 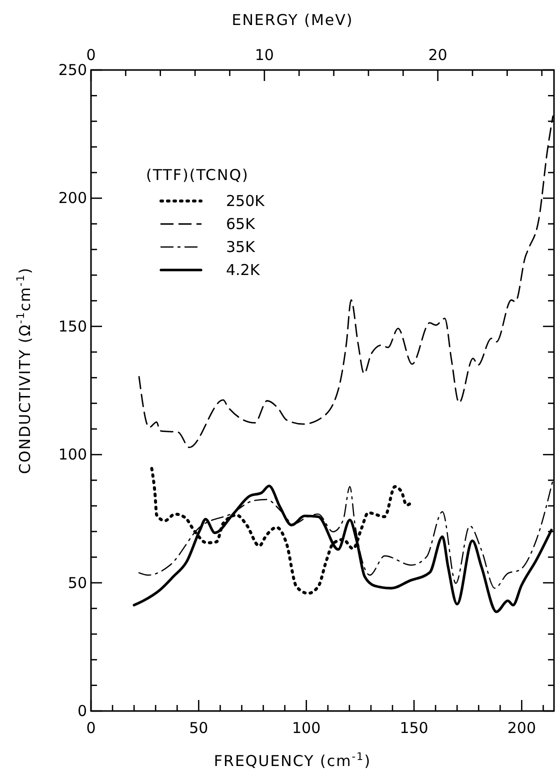 What do you see at coordinates (414, 728) in the screenshot?
I see `x-tick-label: 150` at bounding box center [414, 728].